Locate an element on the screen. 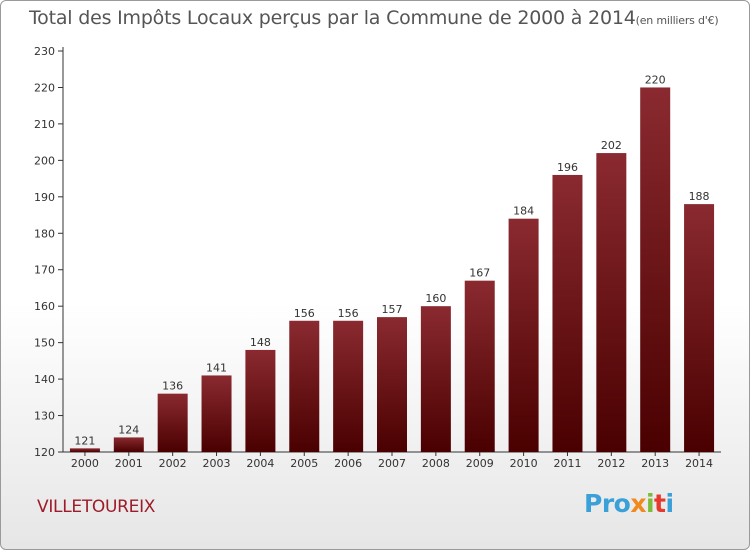 The width and height of the screenshot is (750, 550). x-tick-label: 2003 is located at coordinates (217, 463).